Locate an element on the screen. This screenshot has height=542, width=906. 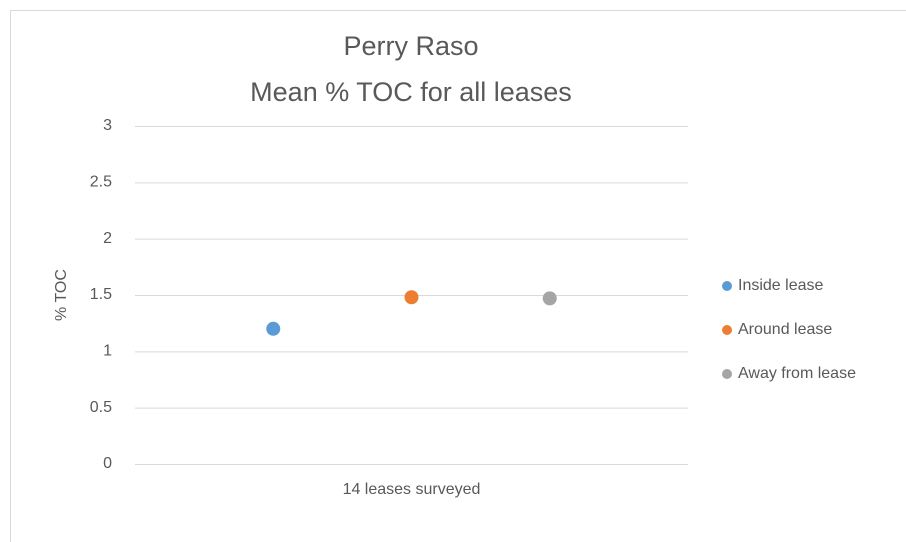
y-tick-label: 2.5 is located at coordinates (101, 182).